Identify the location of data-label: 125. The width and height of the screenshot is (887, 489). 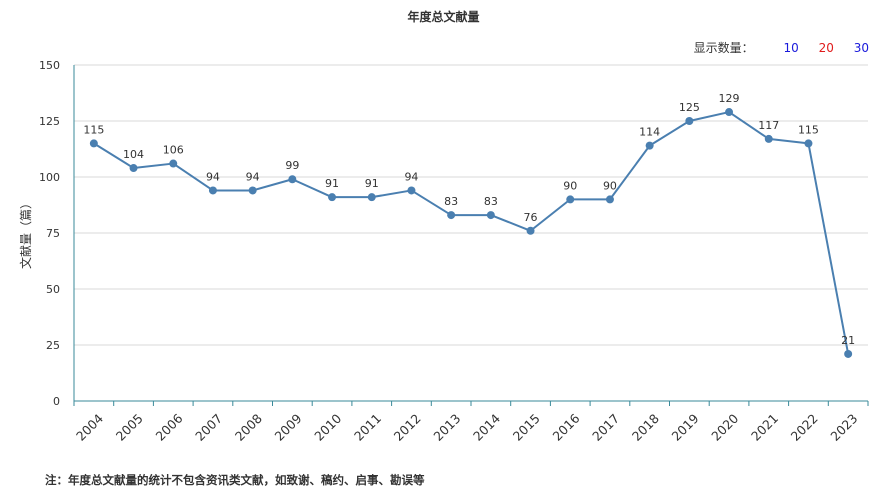
(689, 107).